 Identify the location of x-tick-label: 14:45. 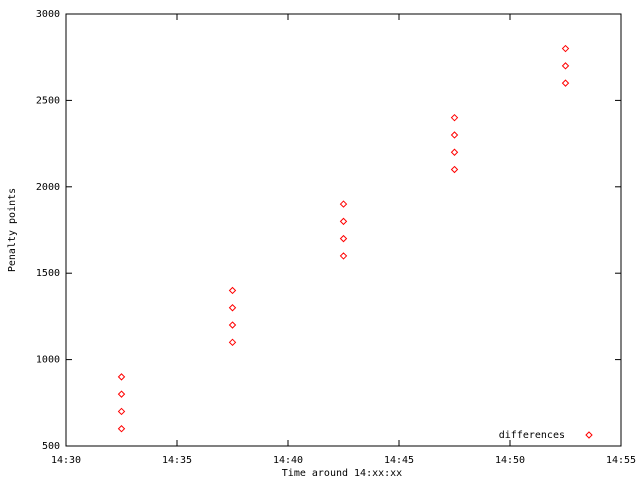
(399, 460).